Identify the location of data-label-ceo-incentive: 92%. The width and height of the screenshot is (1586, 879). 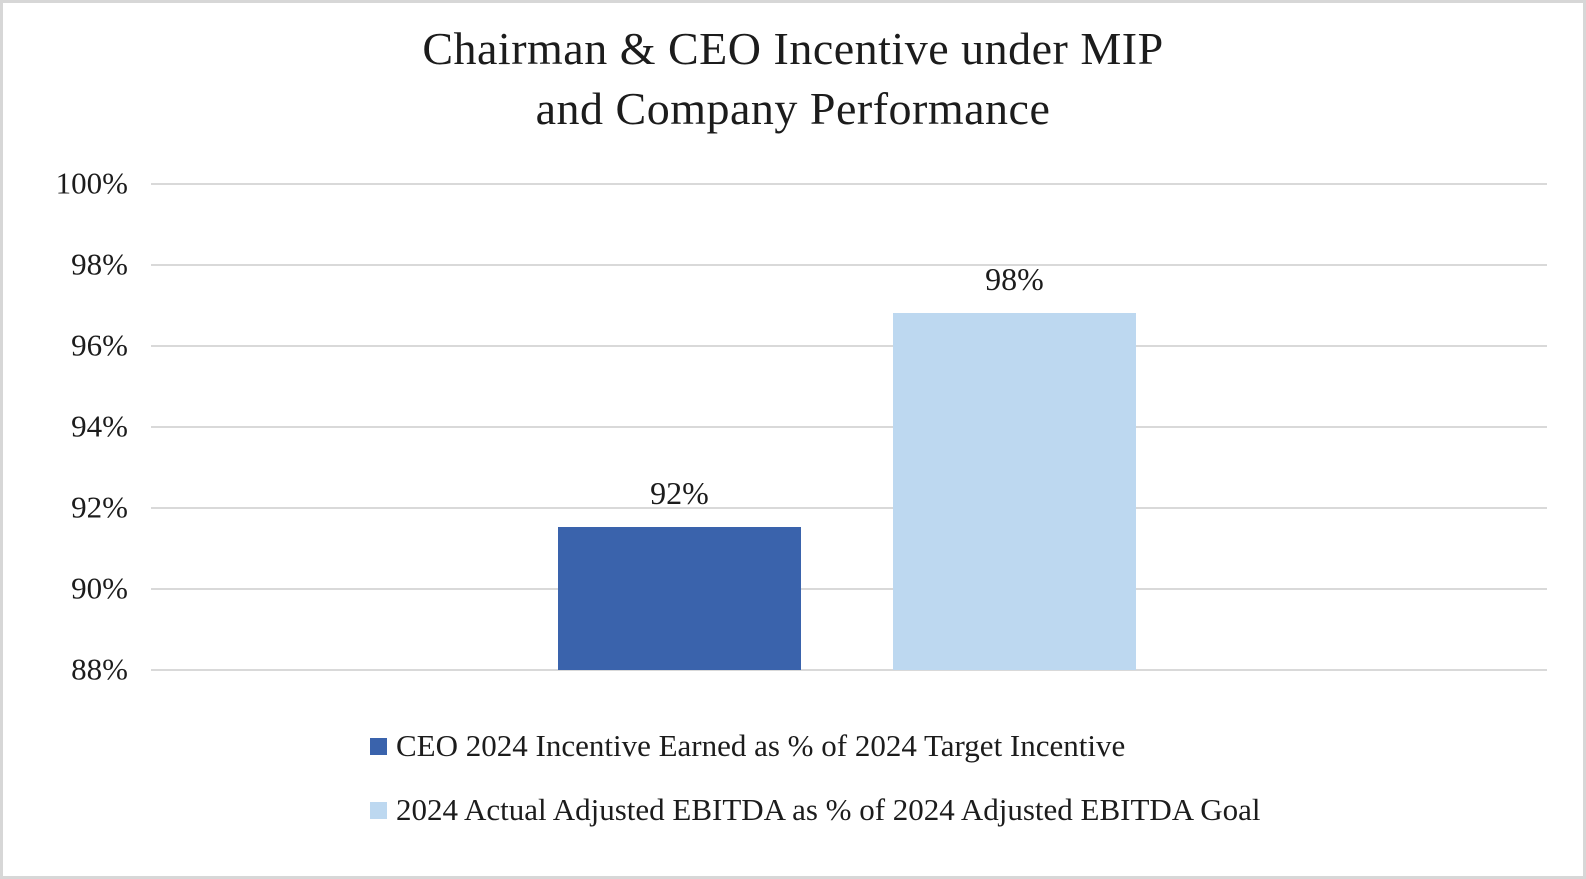
(679, 493).